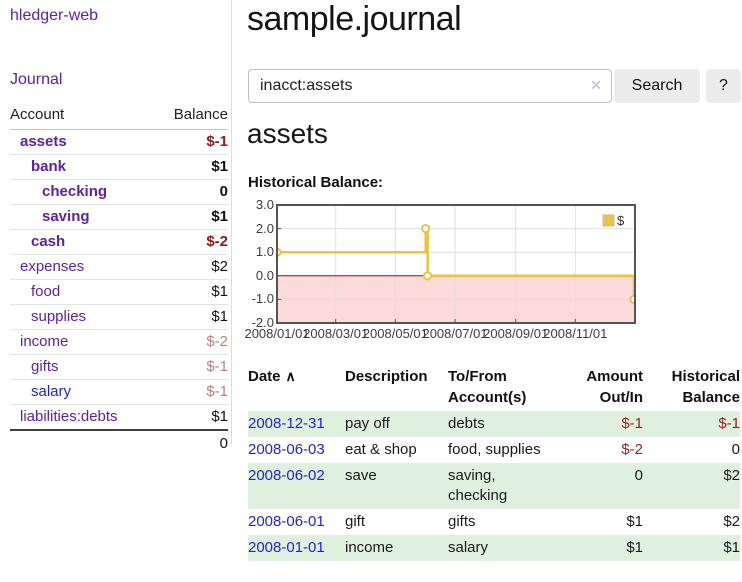 This screenshot has width=742, height=582. Describe the element at coordinates (621, 220) in the screenshot. I see `legend-label: $` at that location.